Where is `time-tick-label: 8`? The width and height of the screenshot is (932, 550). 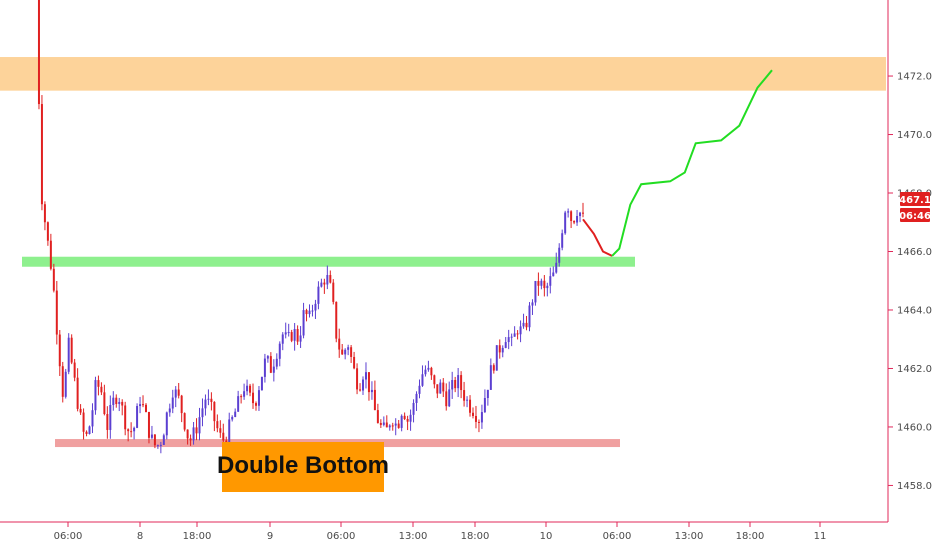 time-tick-label: 8 is located at coordinates (140, 536).